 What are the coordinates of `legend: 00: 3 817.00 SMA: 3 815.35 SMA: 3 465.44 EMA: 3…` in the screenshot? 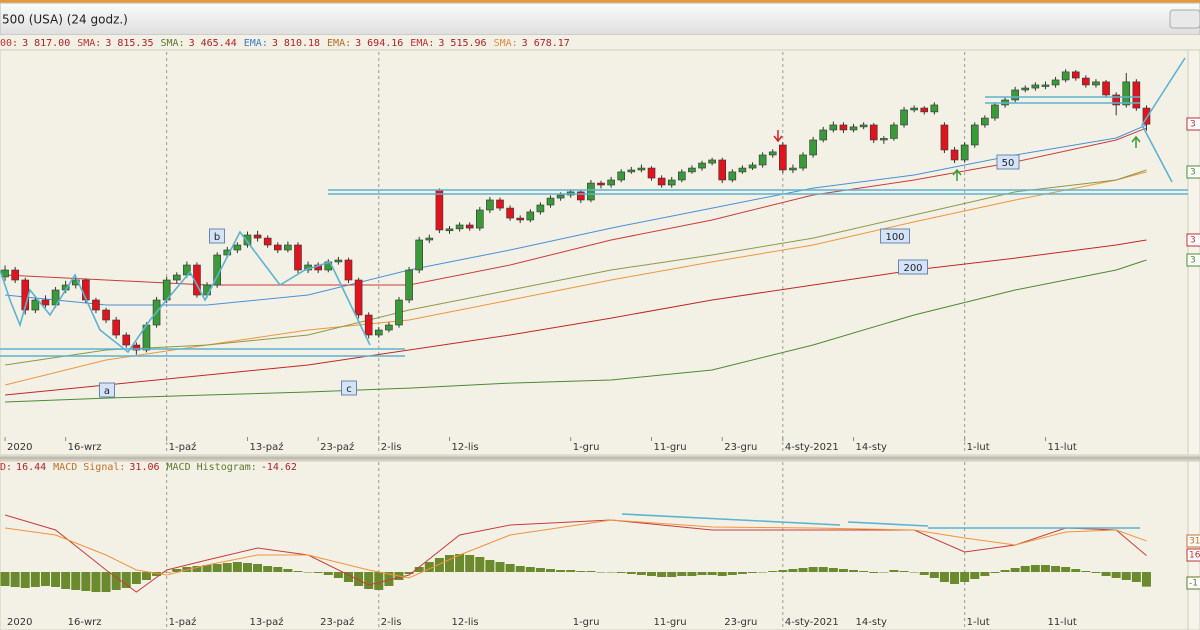 It's located at (285, 43).